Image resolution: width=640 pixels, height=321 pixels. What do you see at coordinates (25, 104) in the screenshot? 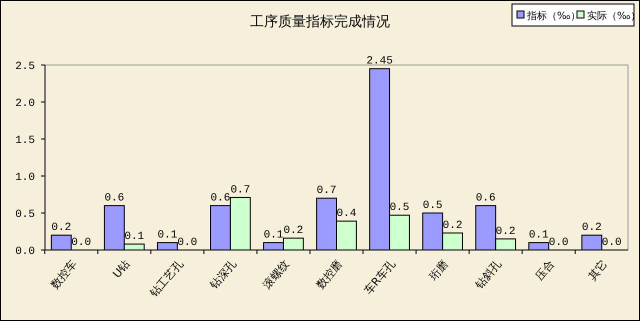
I see `y-tick-label: 2.0` at bounding box center [25, 104].